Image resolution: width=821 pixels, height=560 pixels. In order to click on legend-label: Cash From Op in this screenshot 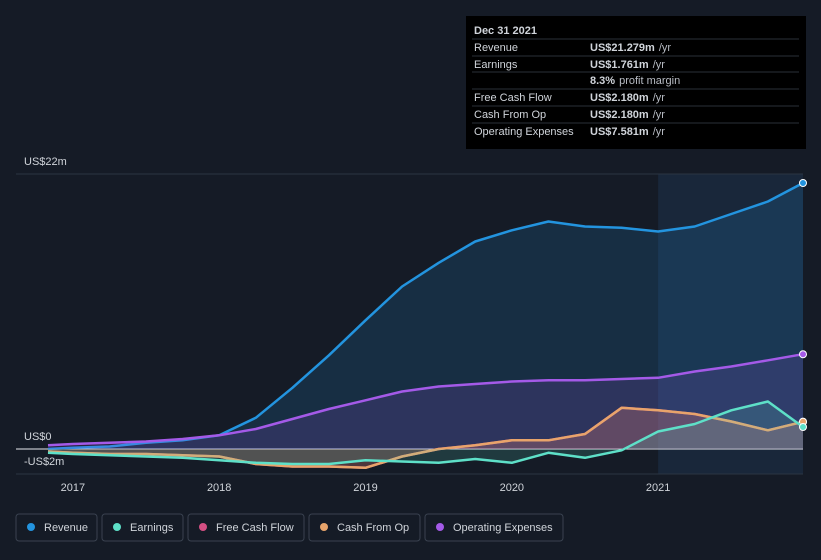, I will do `click(373, 528)`.